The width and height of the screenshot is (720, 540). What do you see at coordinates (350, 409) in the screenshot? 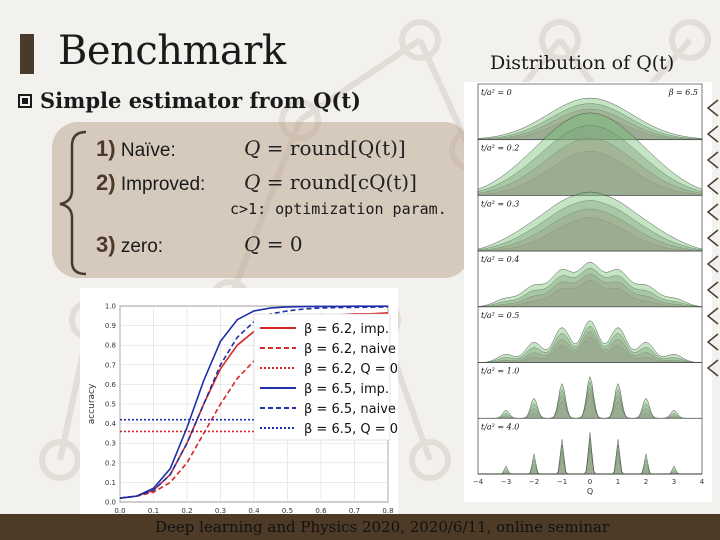
I see `legend-label: β = 6.5, naive` at bounding box center [350, 409].